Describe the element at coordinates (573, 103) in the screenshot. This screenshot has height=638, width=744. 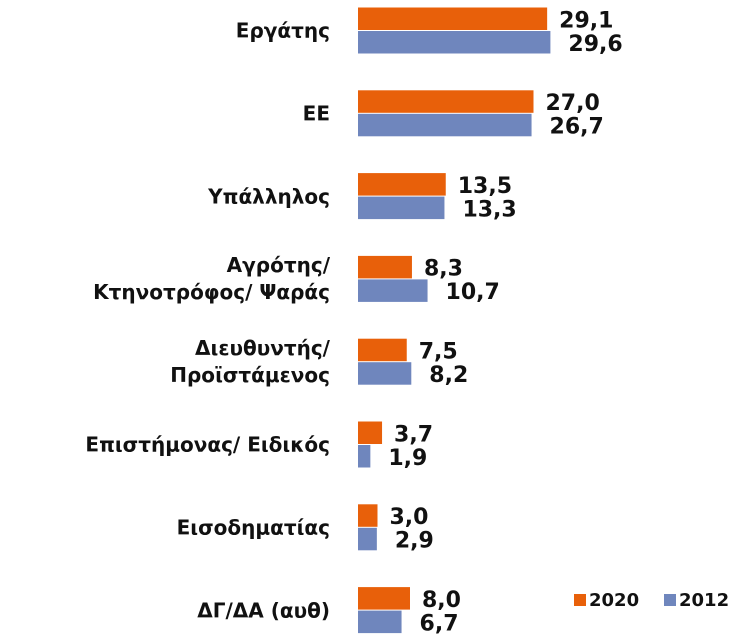
I see `value-label: 27,0` at that location.